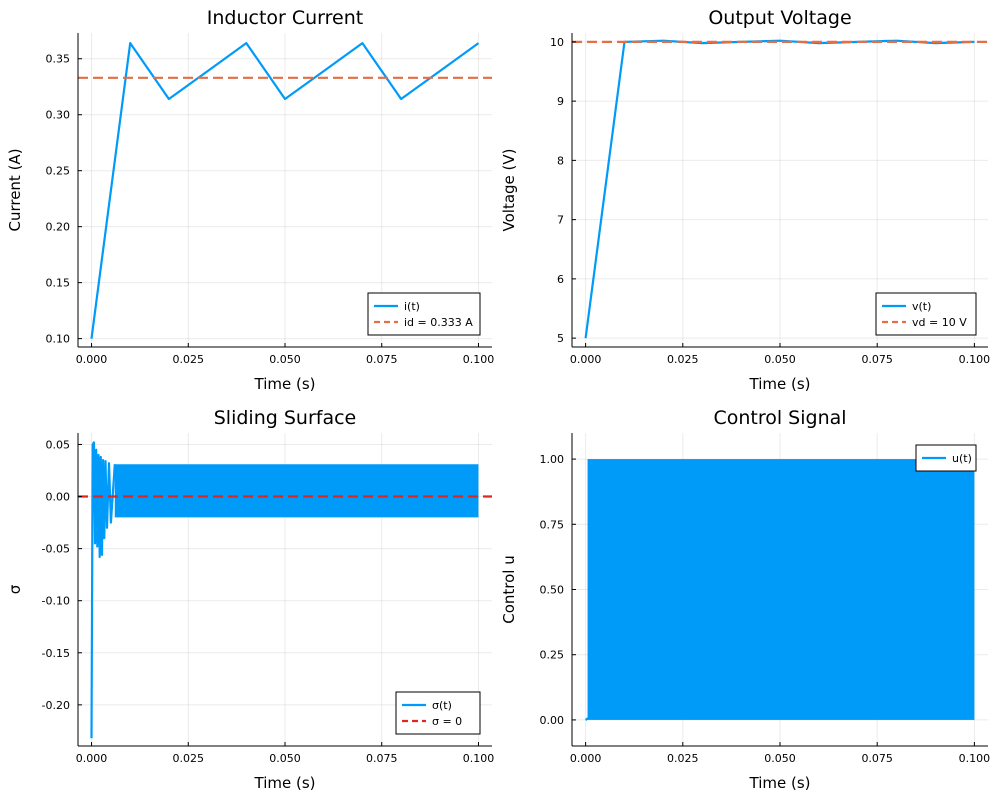  What do you see at coordinates (509, 589) in the screenshot?
I see `y-axis-label: Control u` at bounding box center [509, 589].